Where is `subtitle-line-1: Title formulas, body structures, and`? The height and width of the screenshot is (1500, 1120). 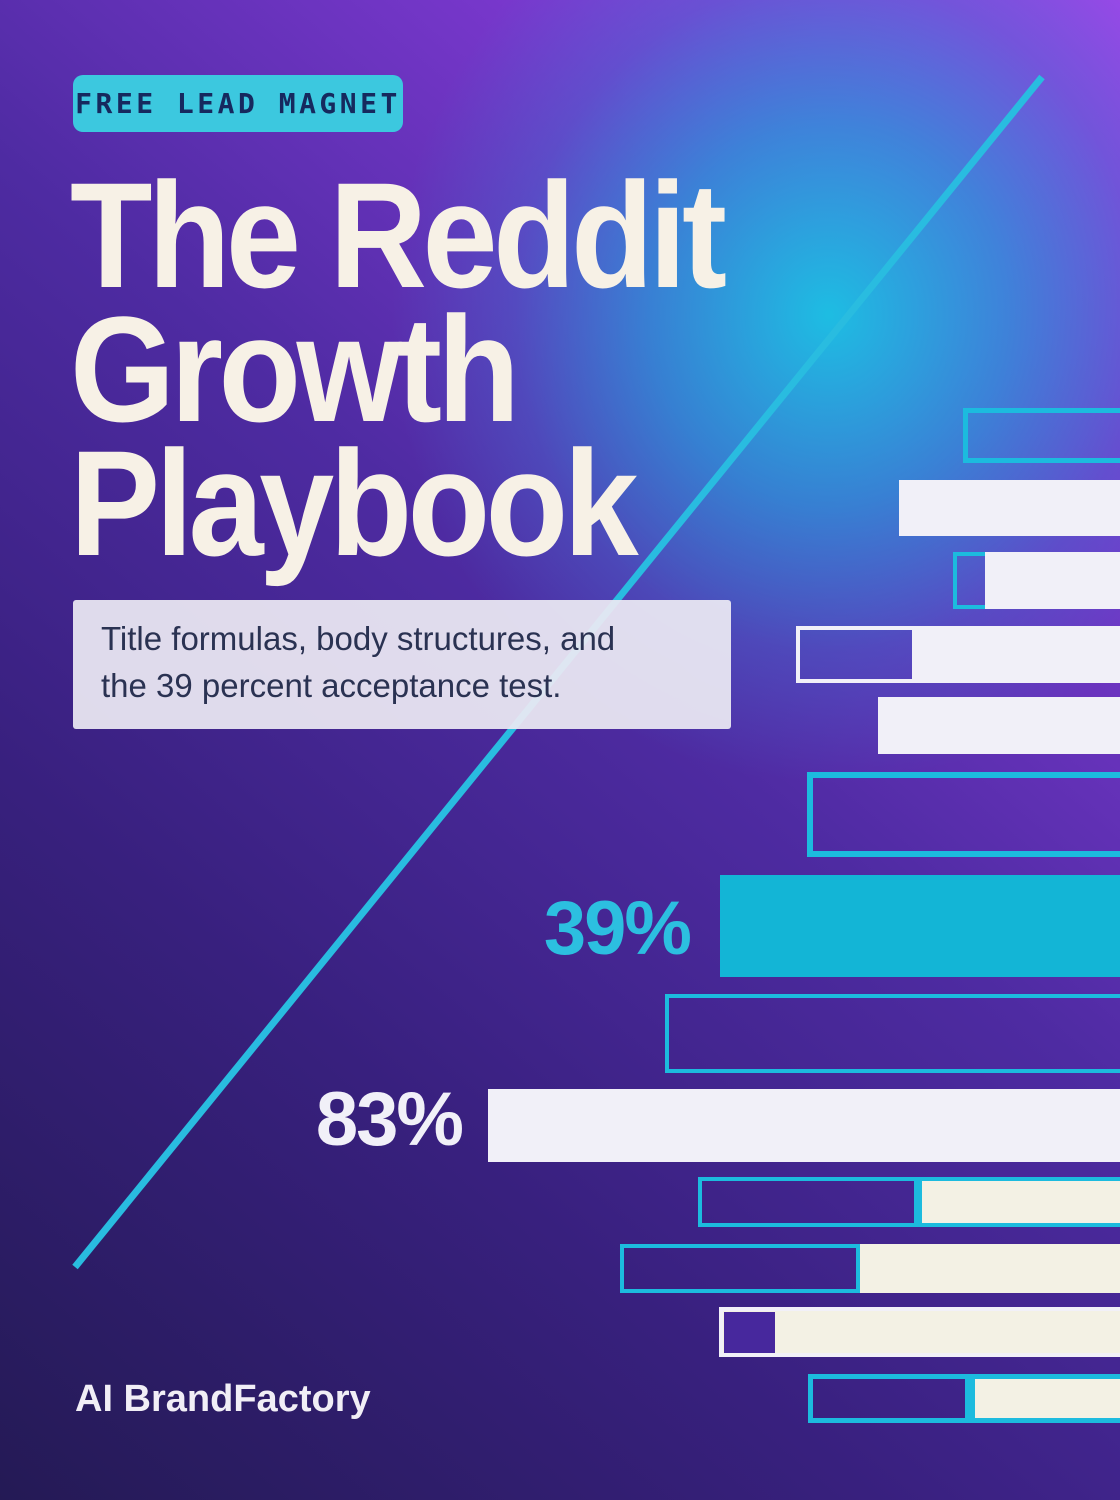
subtitle-line-1: Title formulas, body structures, and is located at coordinates (358, 638).